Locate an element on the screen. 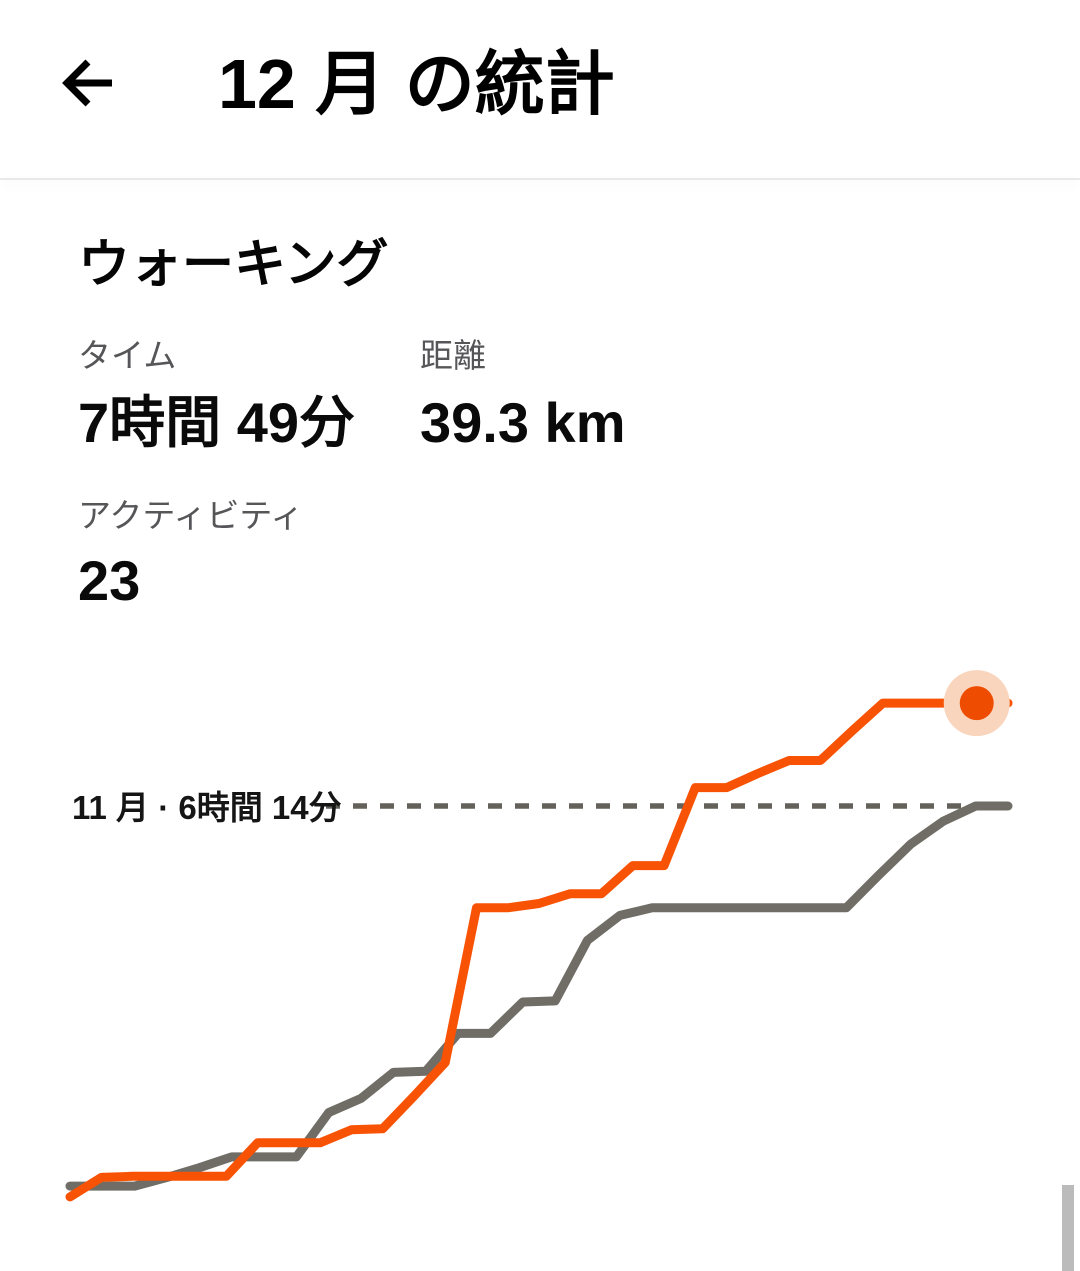  distance-stat-label: 距離 is located at coordinates (453, 355).